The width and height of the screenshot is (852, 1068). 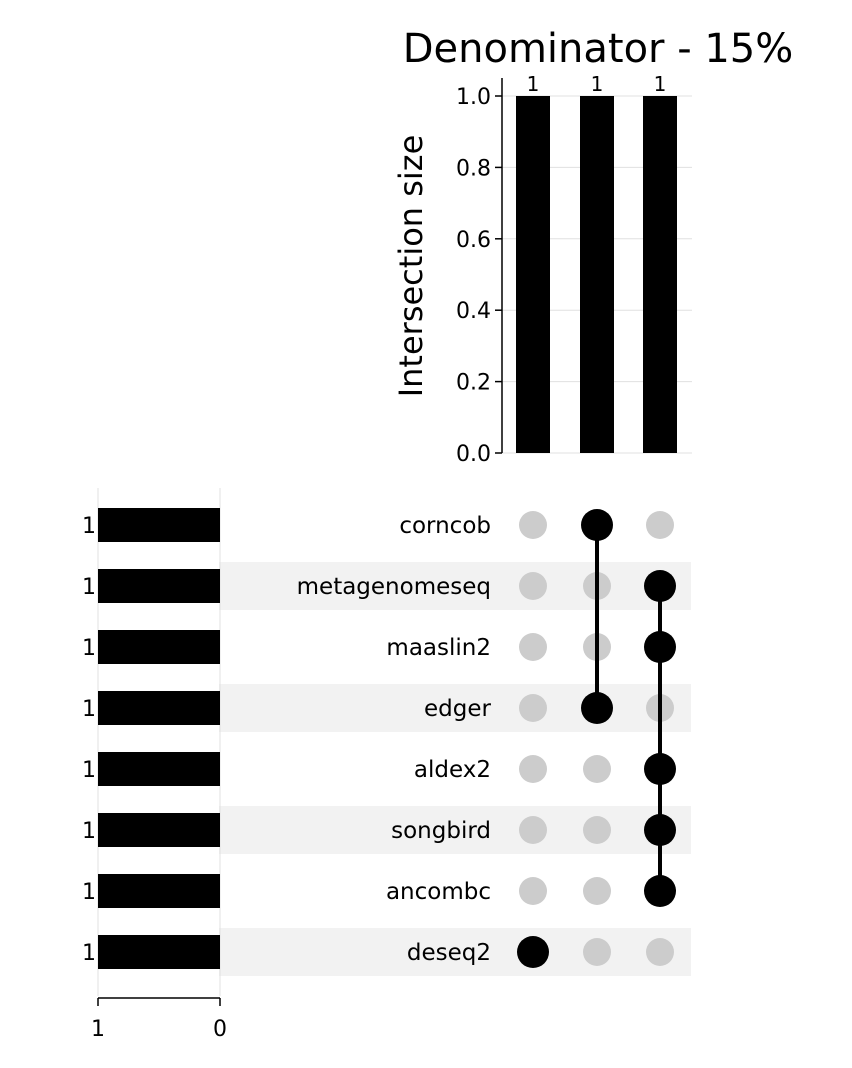 What do you see at coordinates (473, 454) in the screenshot?
I see `y-tick-label: 0.0` at bounding box center [473, 454].